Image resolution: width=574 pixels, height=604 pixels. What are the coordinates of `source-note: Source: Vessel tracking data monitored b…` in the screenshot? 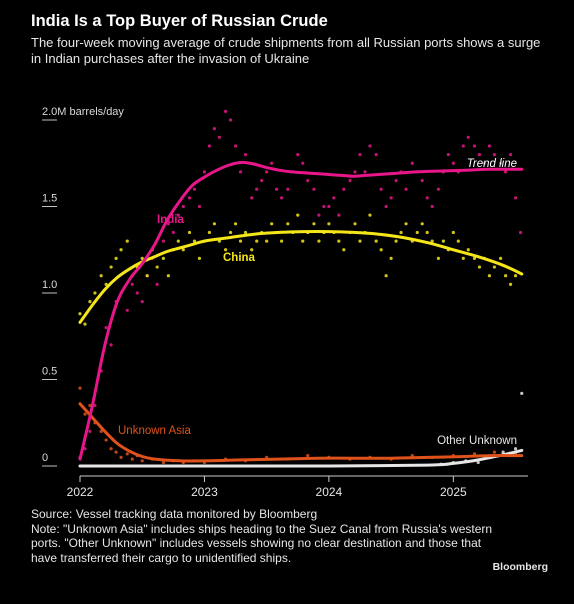 It's located at (266, 536).